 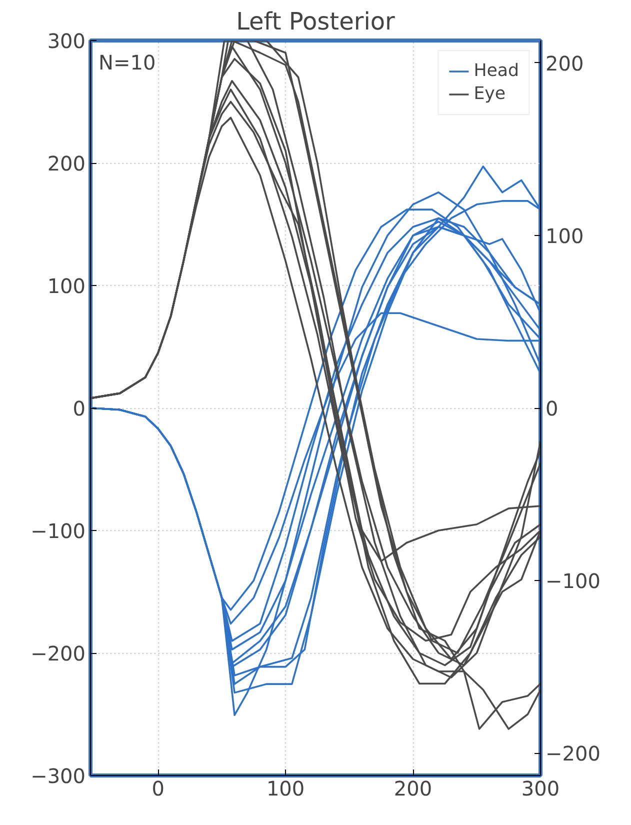 I want to click on y-tick-label: −100, so click(x=58, y=531).